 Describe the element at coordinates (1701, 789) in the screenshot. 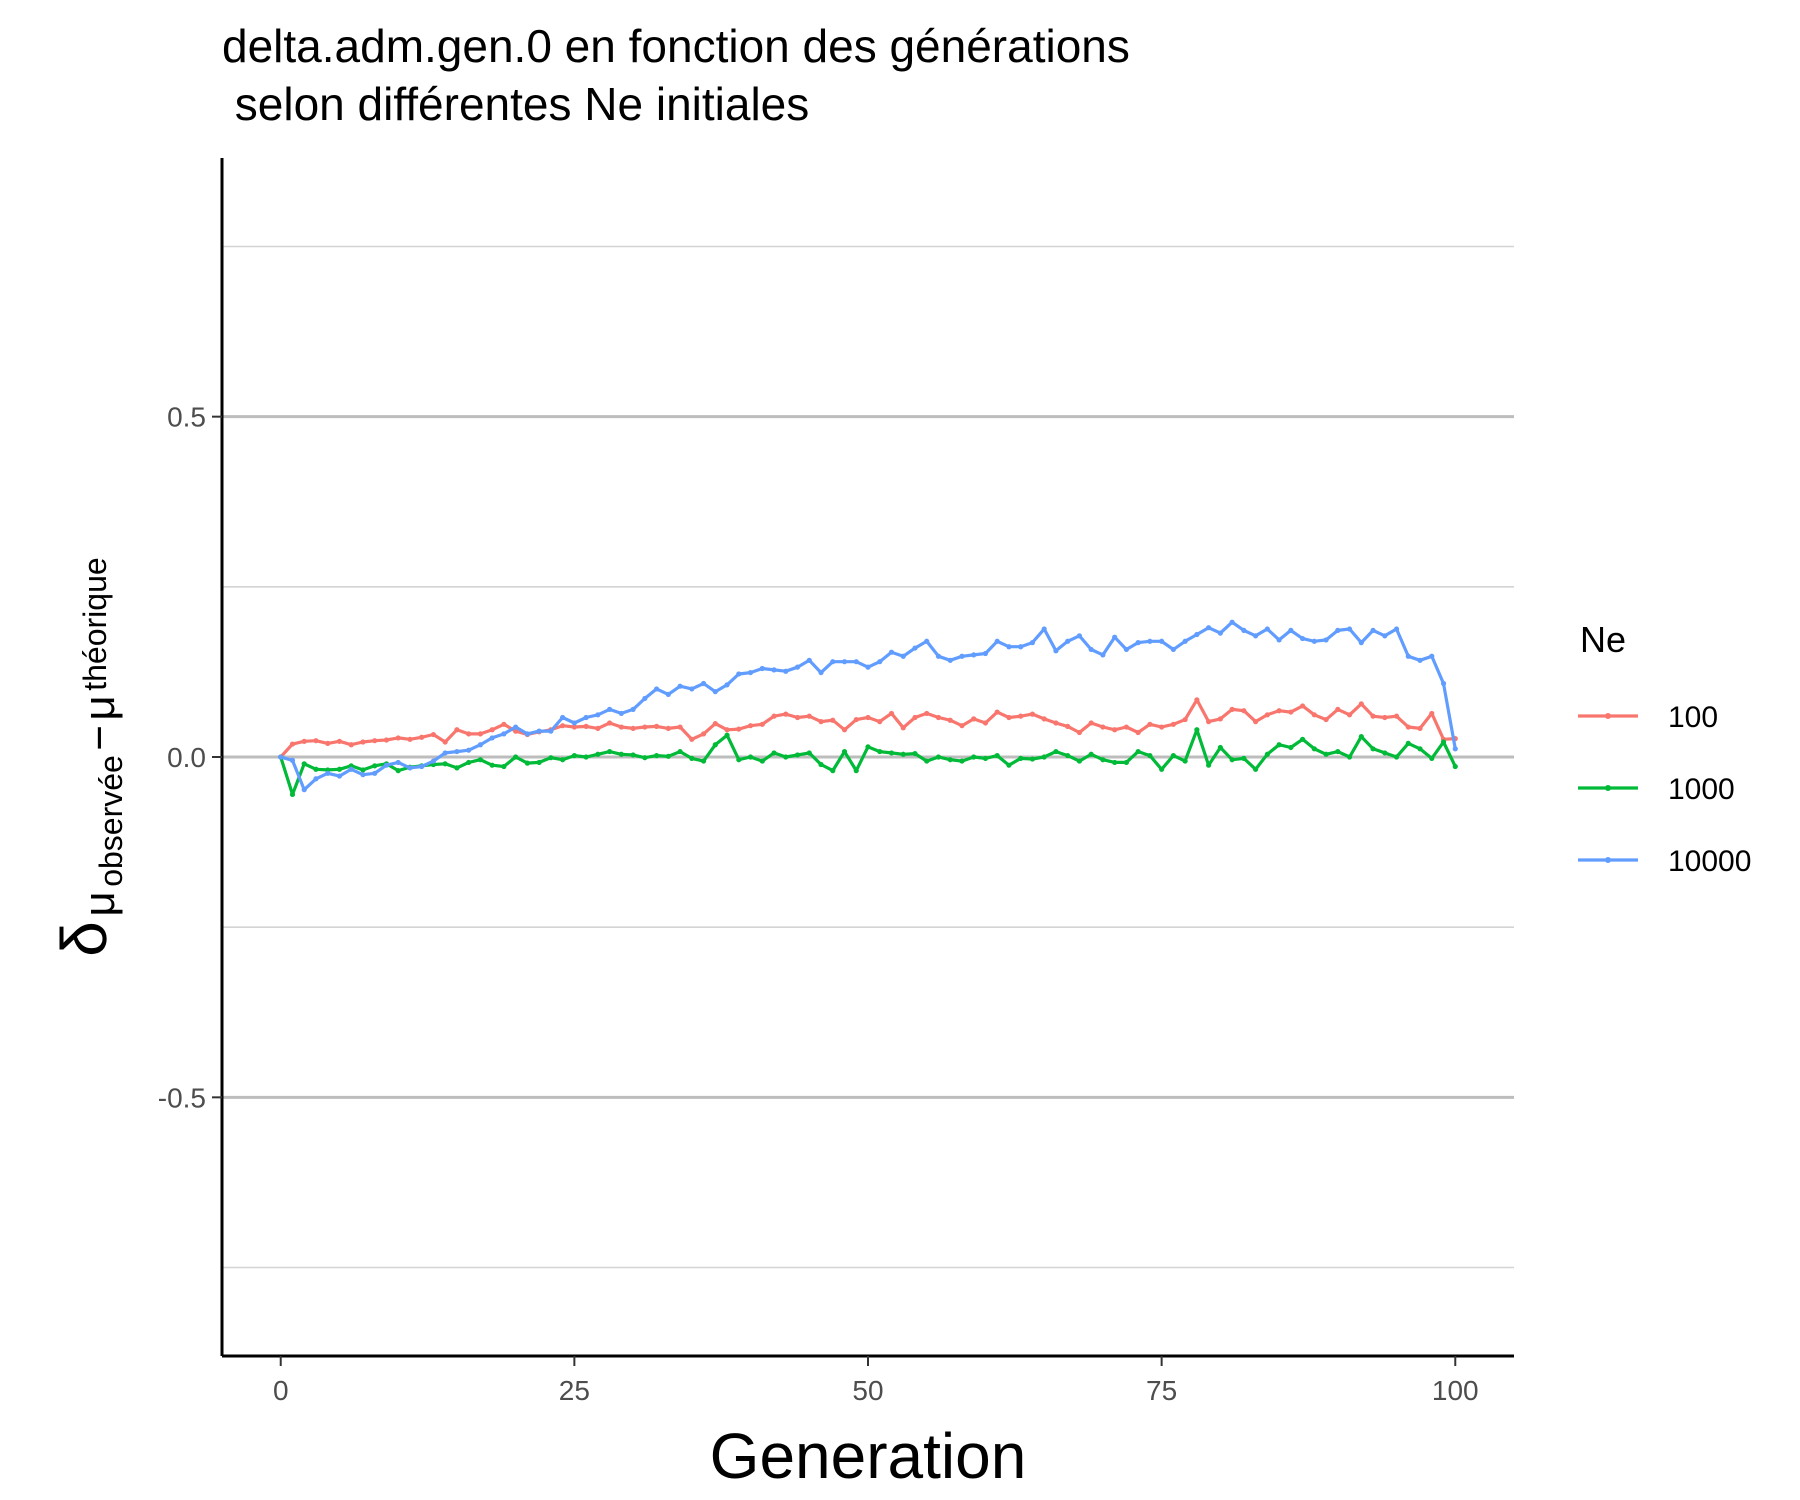

I see `legend-label-1000: 1000` at that location.